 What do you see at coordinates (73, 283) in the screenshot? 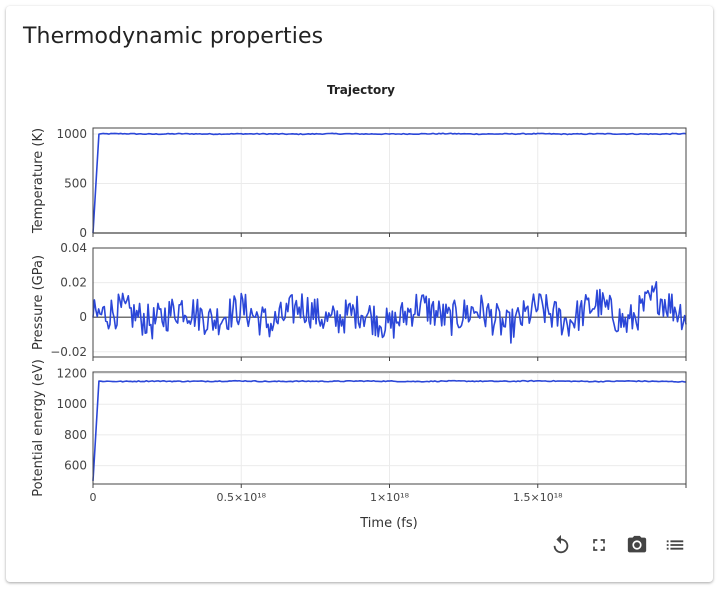
I see `y-tick-label: 0.02` at bounding box center [73, 283].